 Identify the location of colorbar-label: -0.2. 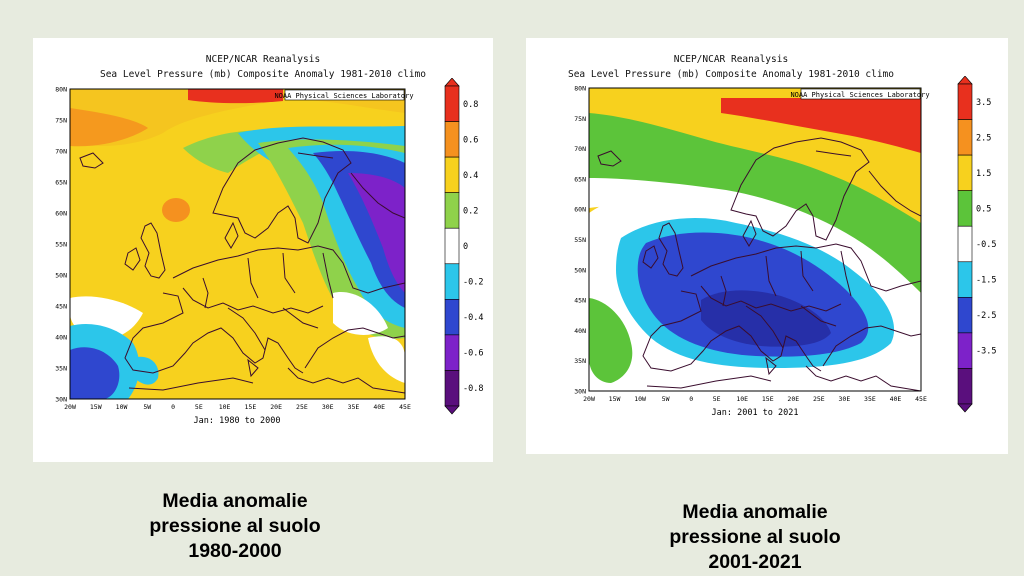
(473, 283).